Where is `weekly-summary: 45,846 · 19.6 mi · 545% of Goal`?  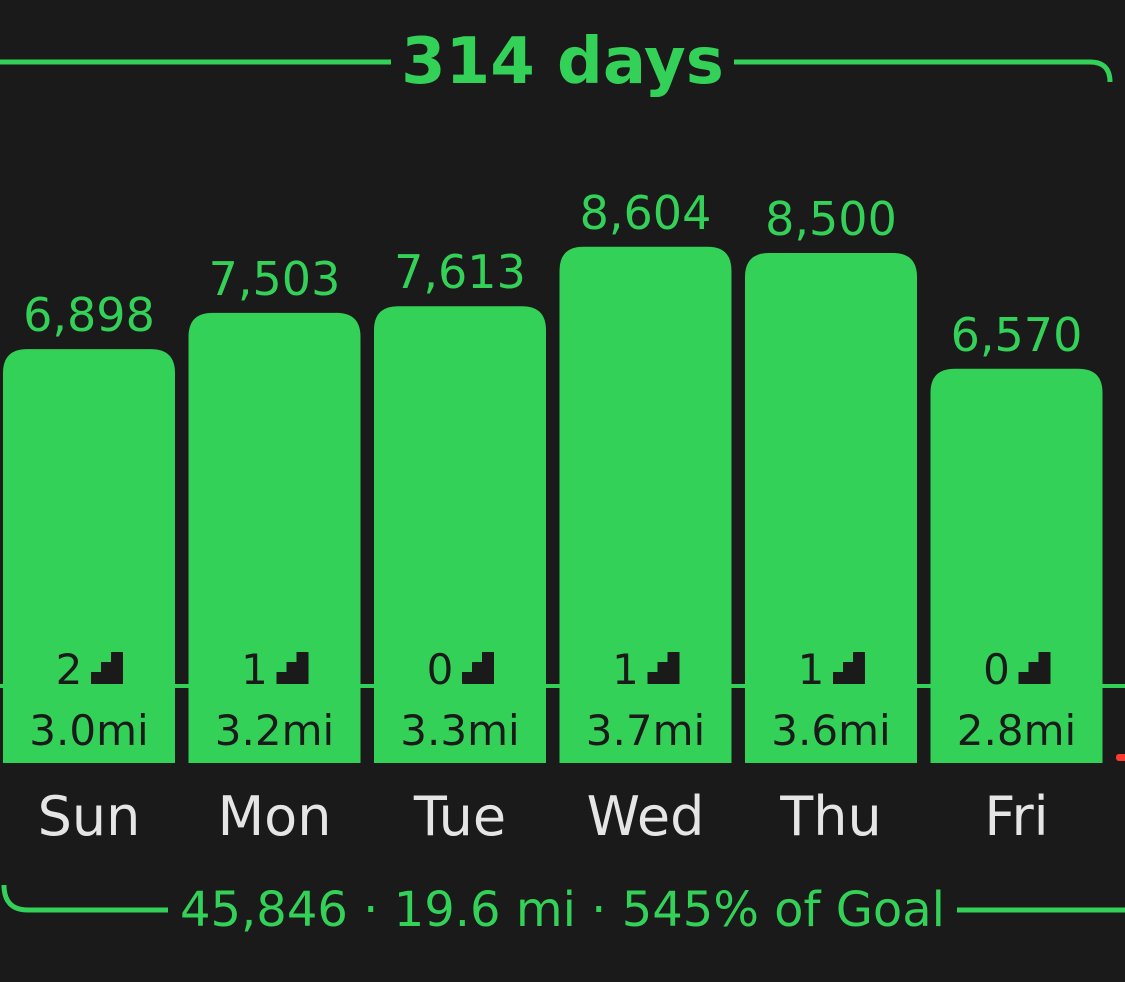 weekly-summary: 45,846 · 19.6 mi · 545% of Goal is located at coordinates (562, 910).